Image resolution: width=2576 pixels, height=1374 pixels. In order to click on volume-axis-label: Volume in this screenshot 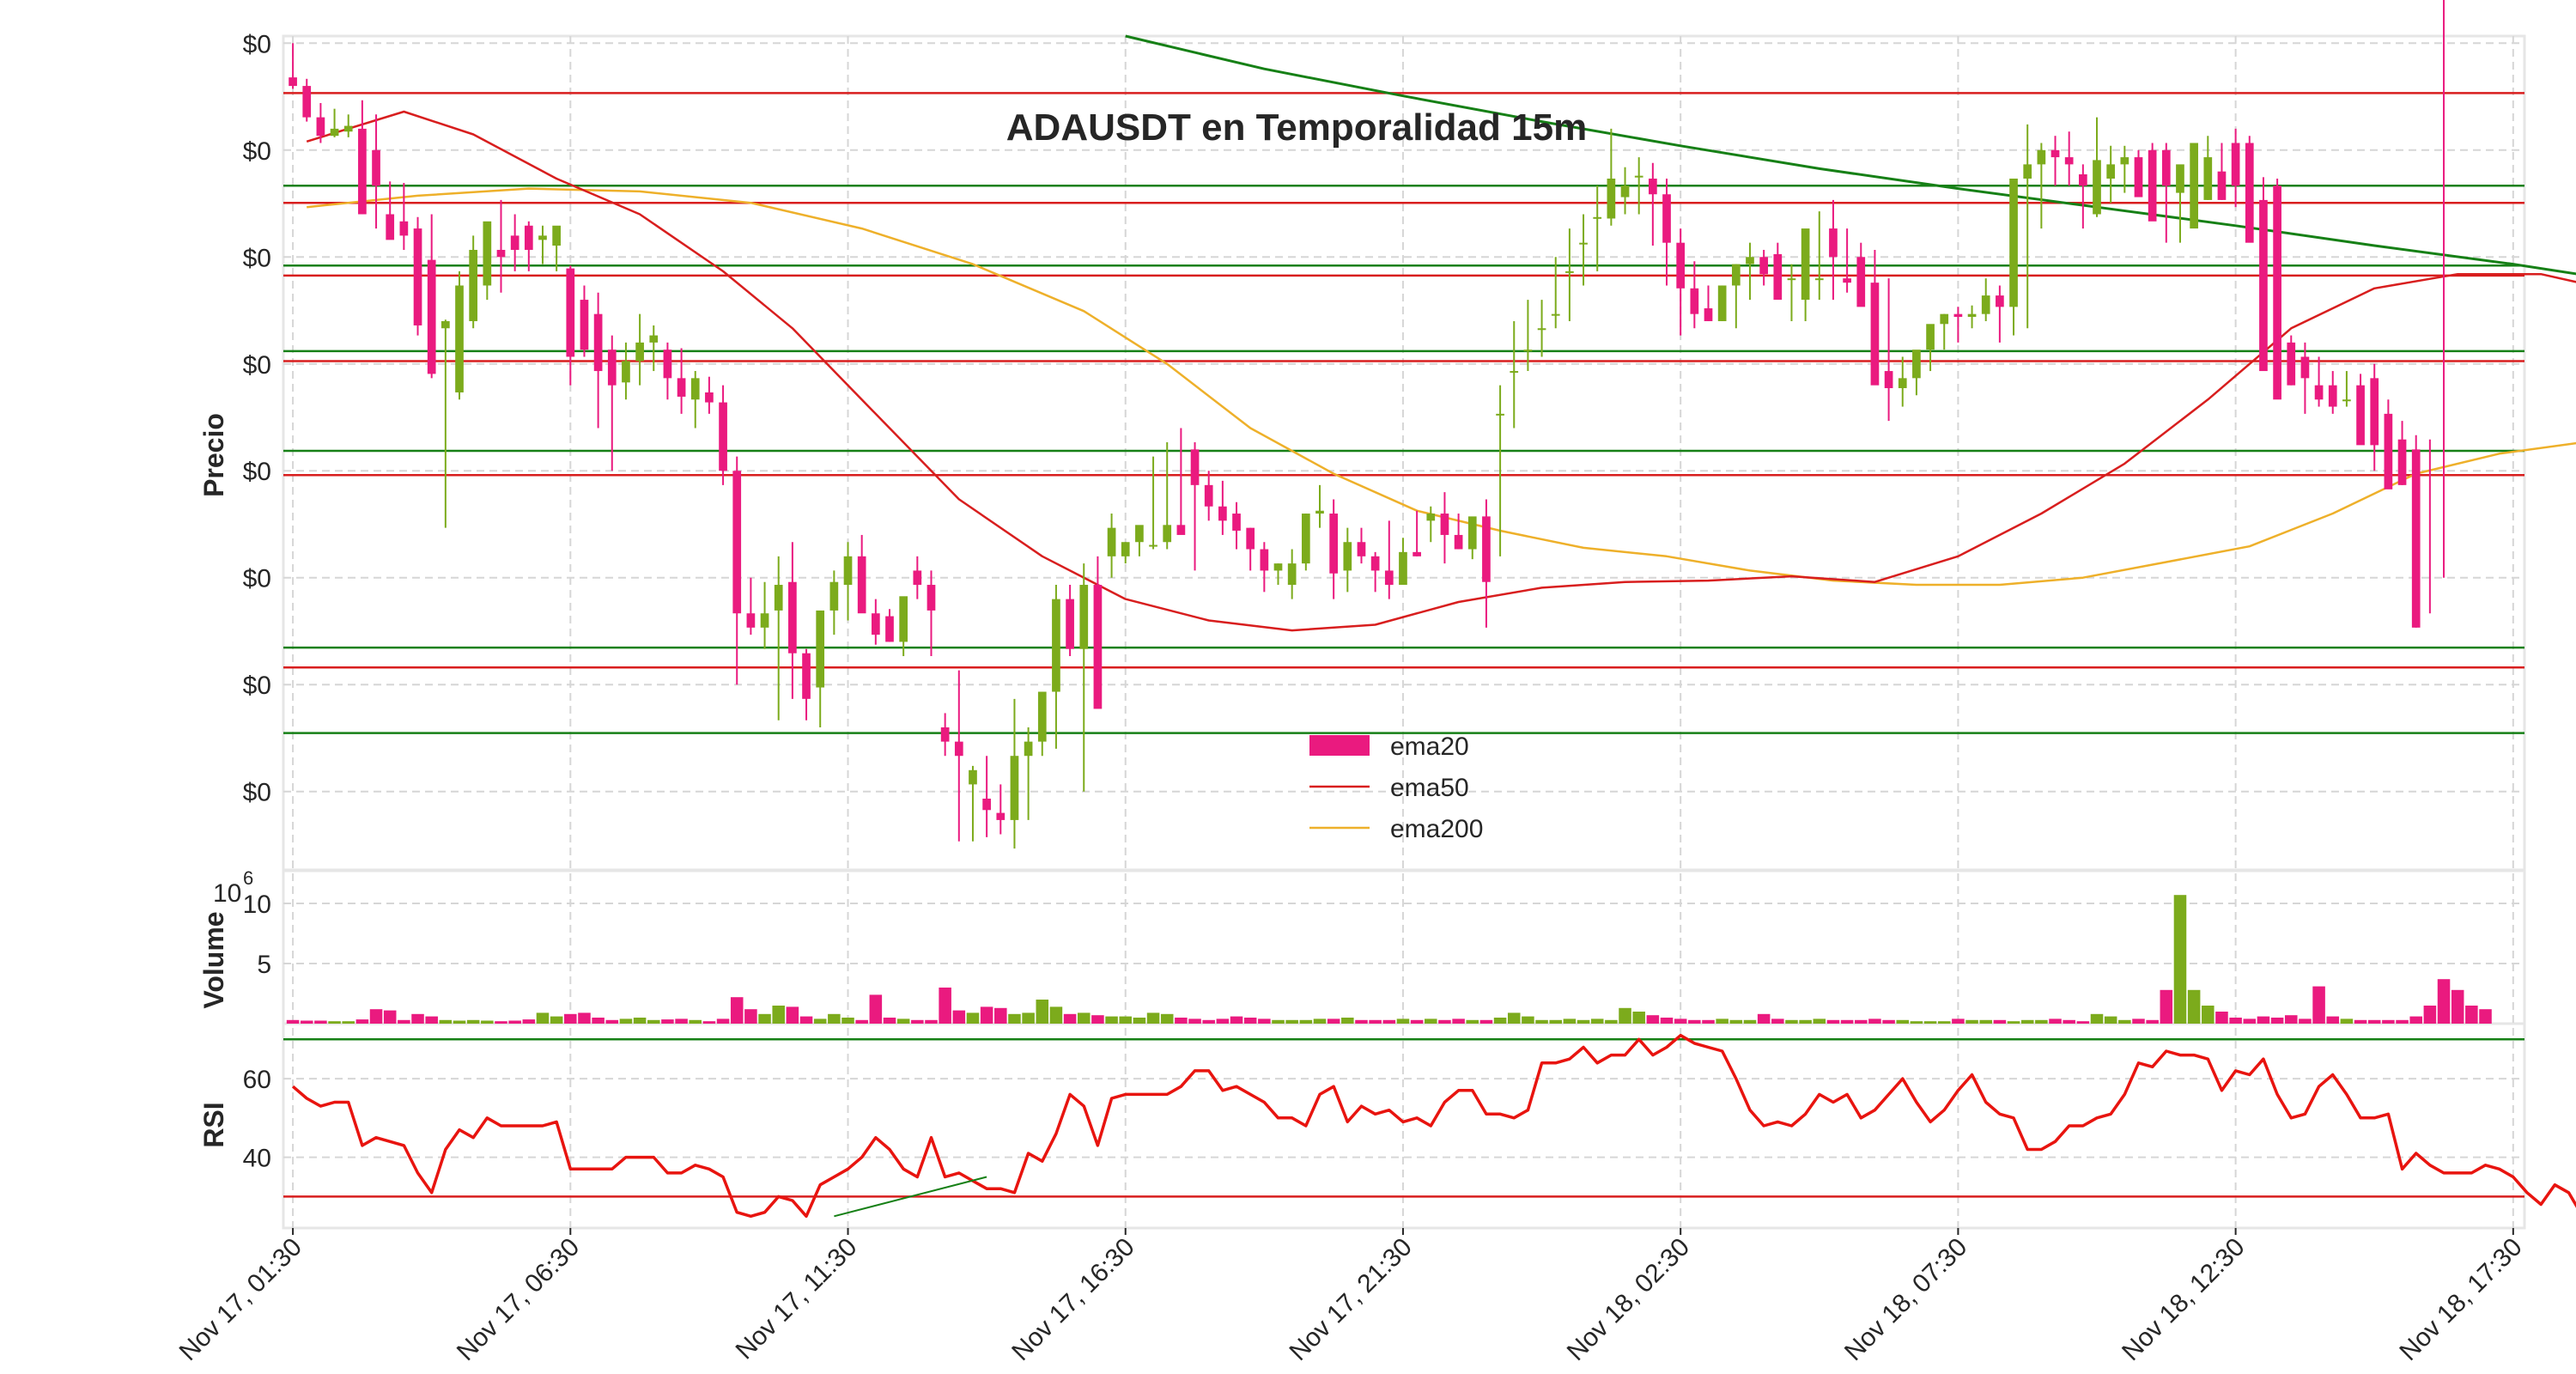, I will do `click(213, 959)`.